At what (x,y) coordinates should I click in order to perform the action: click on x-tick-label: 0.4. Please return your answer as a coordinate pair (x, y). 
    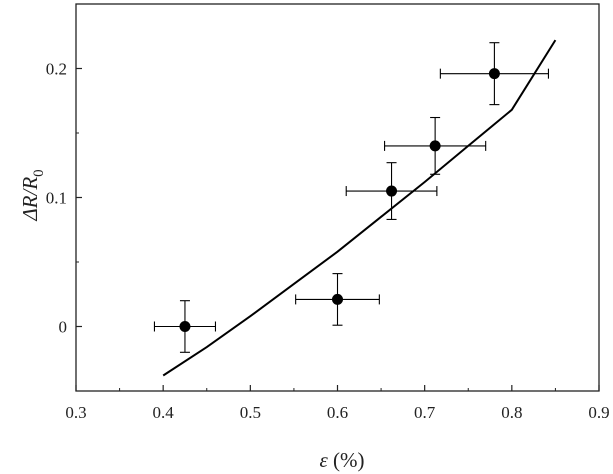
    Looking at the image, I should click on (164, 412).